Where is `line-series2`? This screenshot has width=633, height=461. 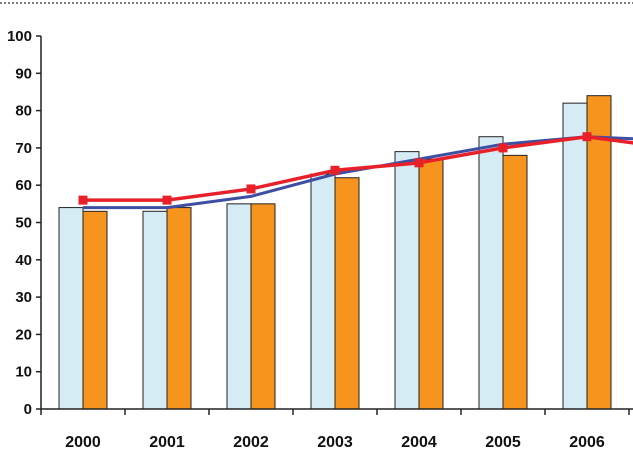
line-series2 is located at coordinates (358, 168).